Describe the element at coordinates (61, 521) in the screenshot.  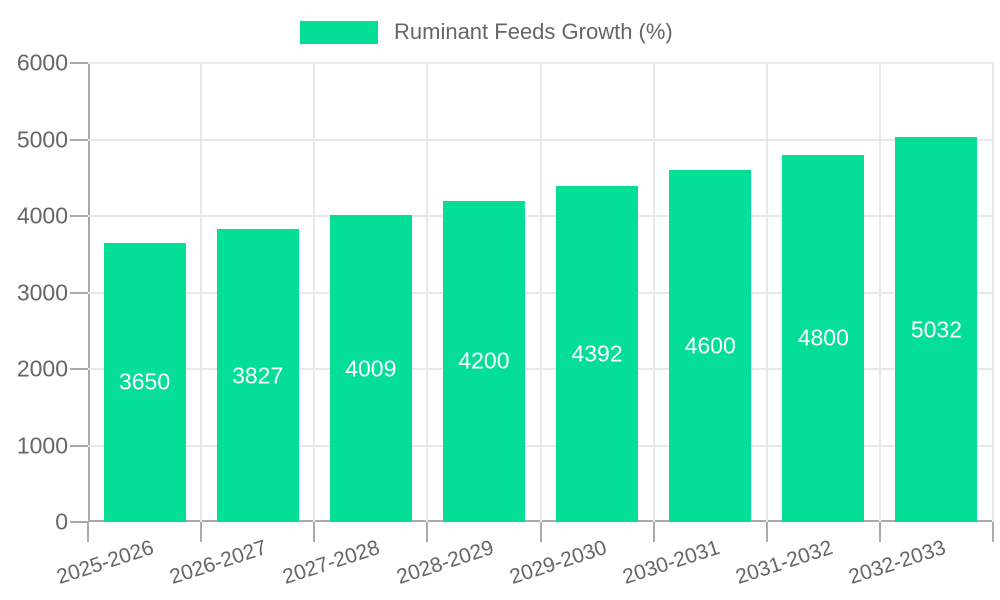
I see `y-tick-label: 0` at that location.